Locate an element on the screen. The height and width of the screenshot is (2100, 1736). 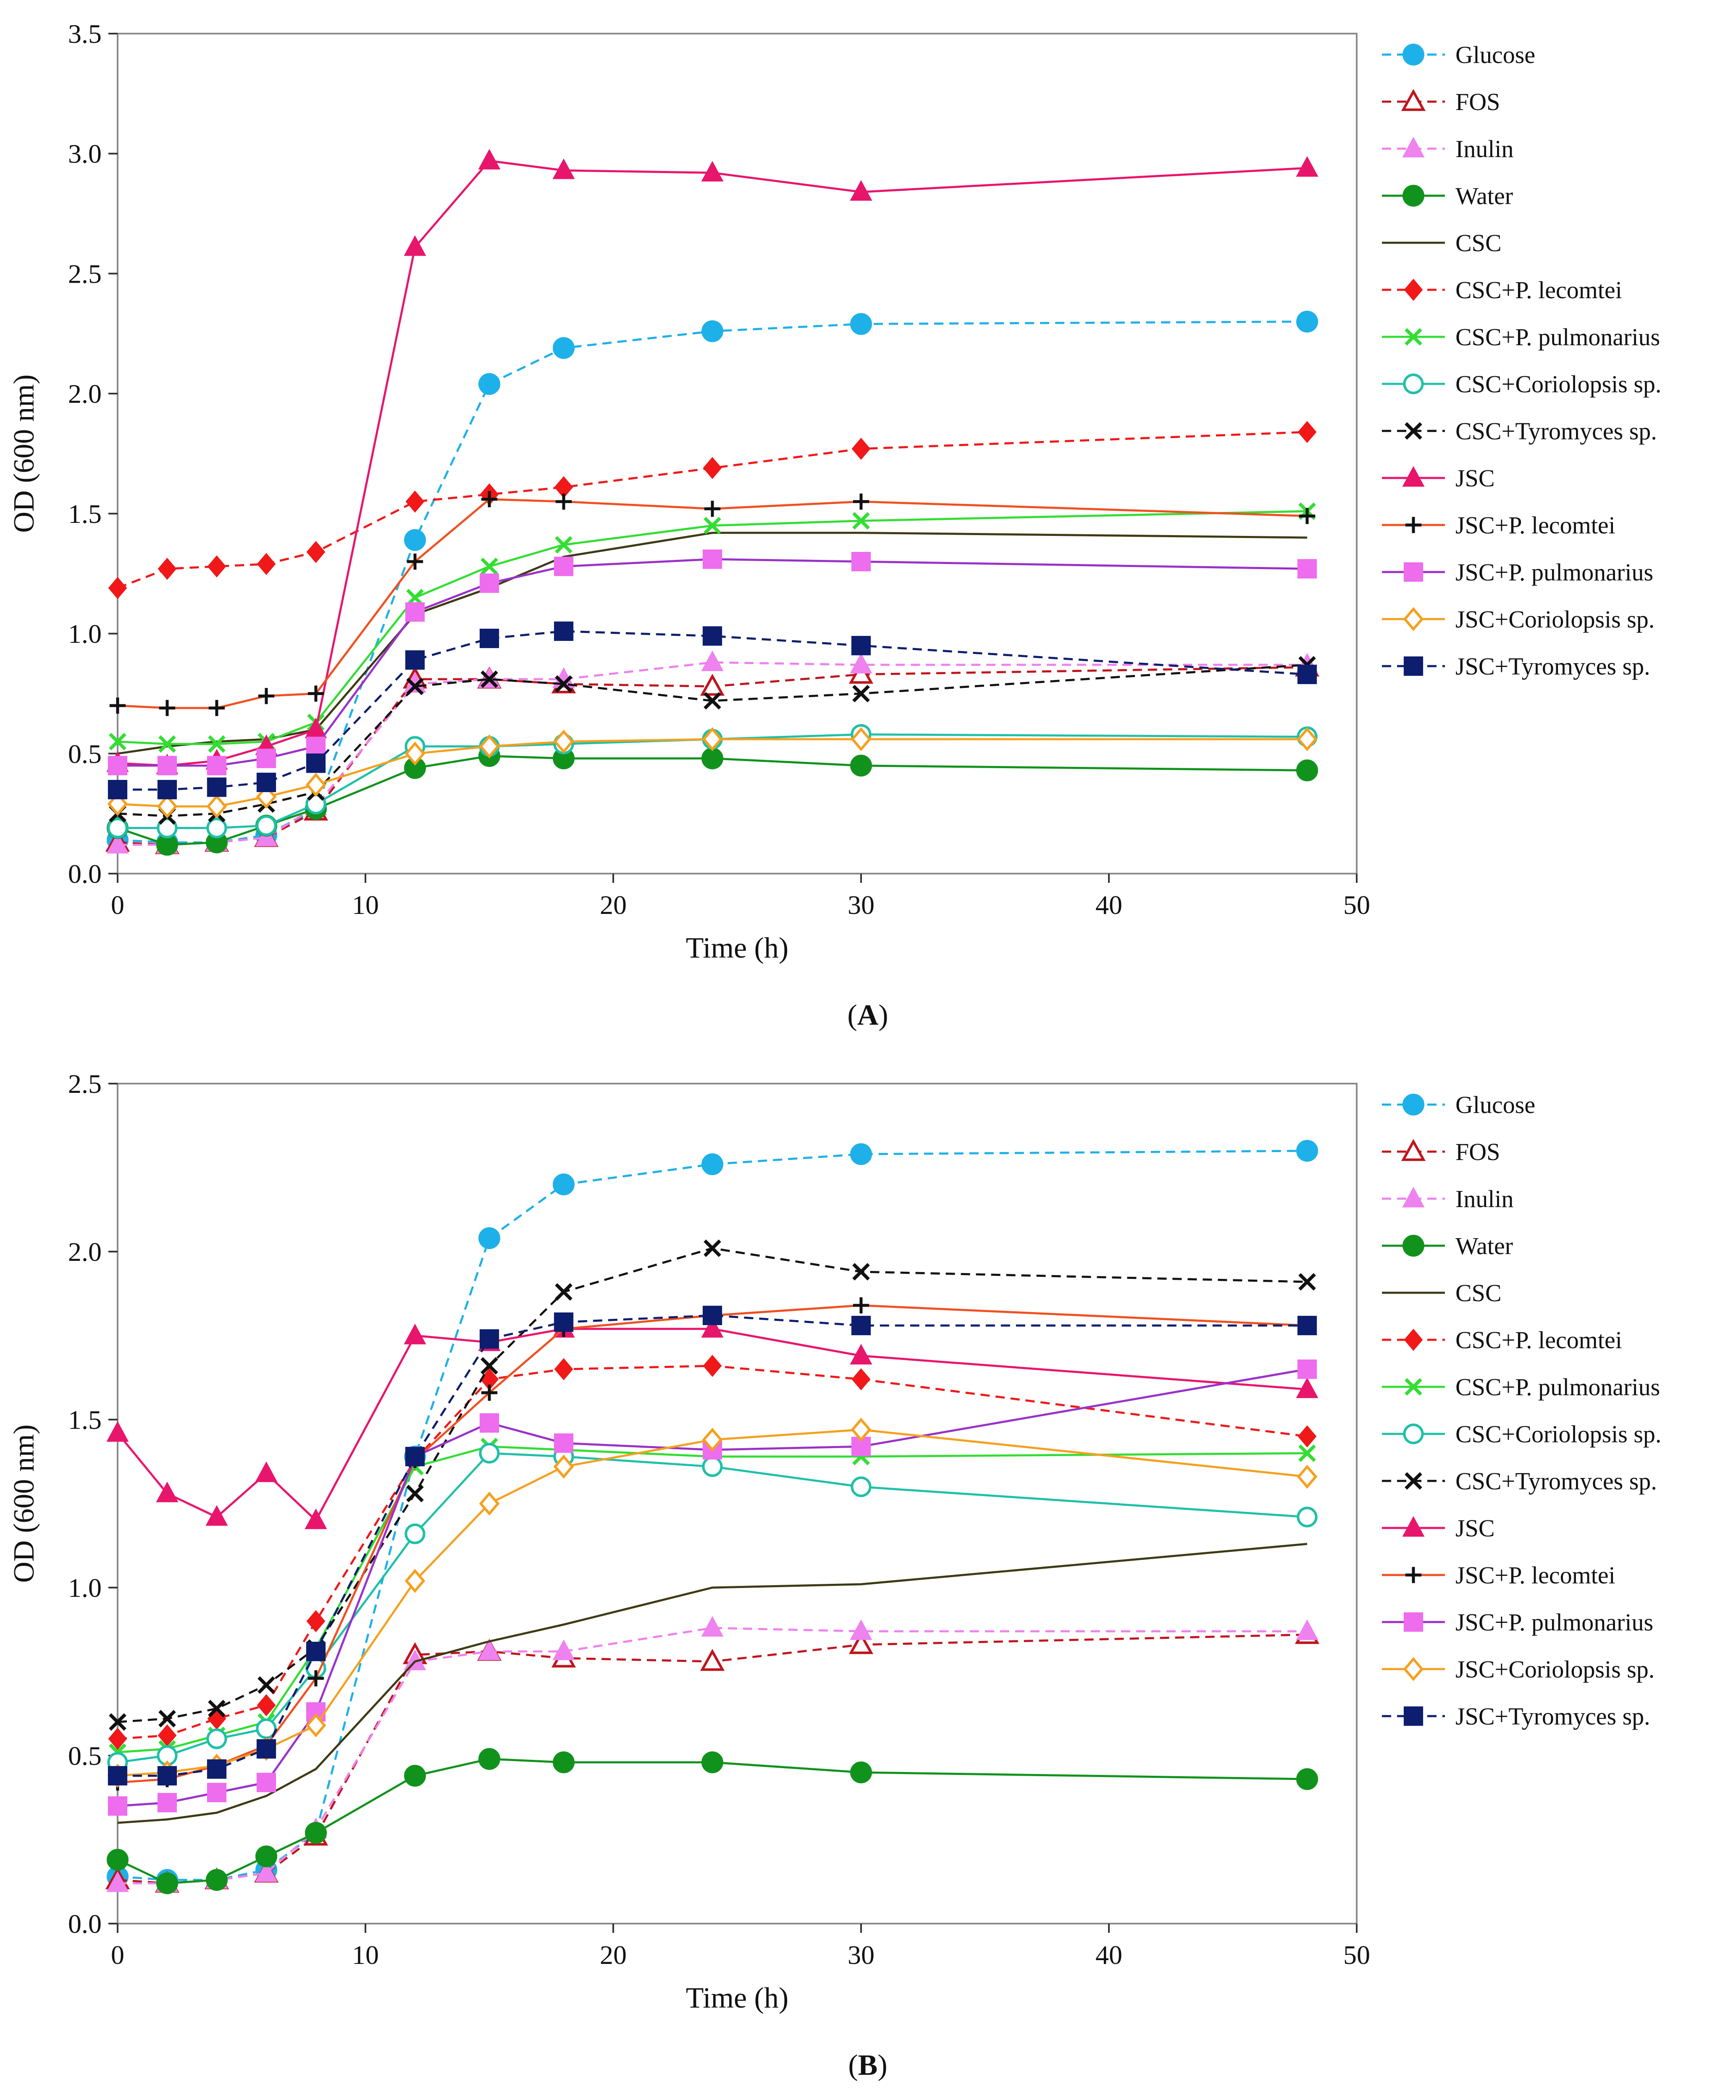
chart-a-line-csc-tyromyces-sp is located at coordinates (712, 740).